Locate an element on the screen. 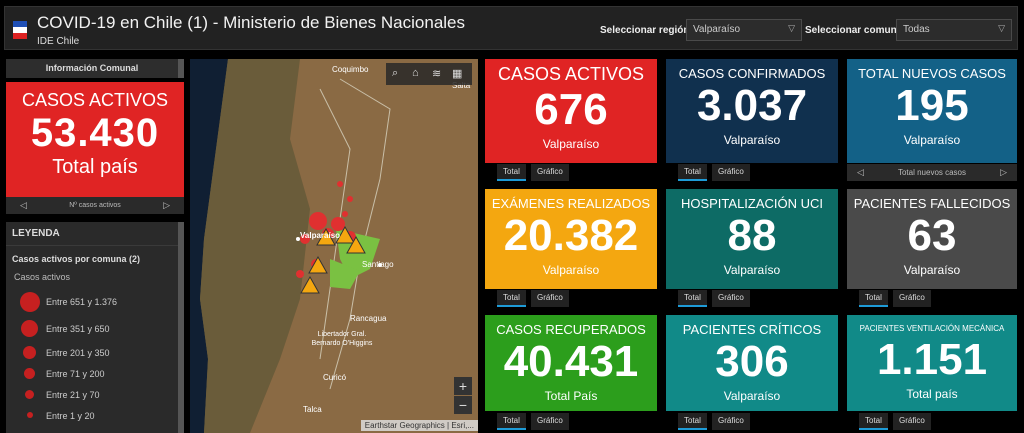  legend-title: LEYENDA is located at coordinates (92, 234).